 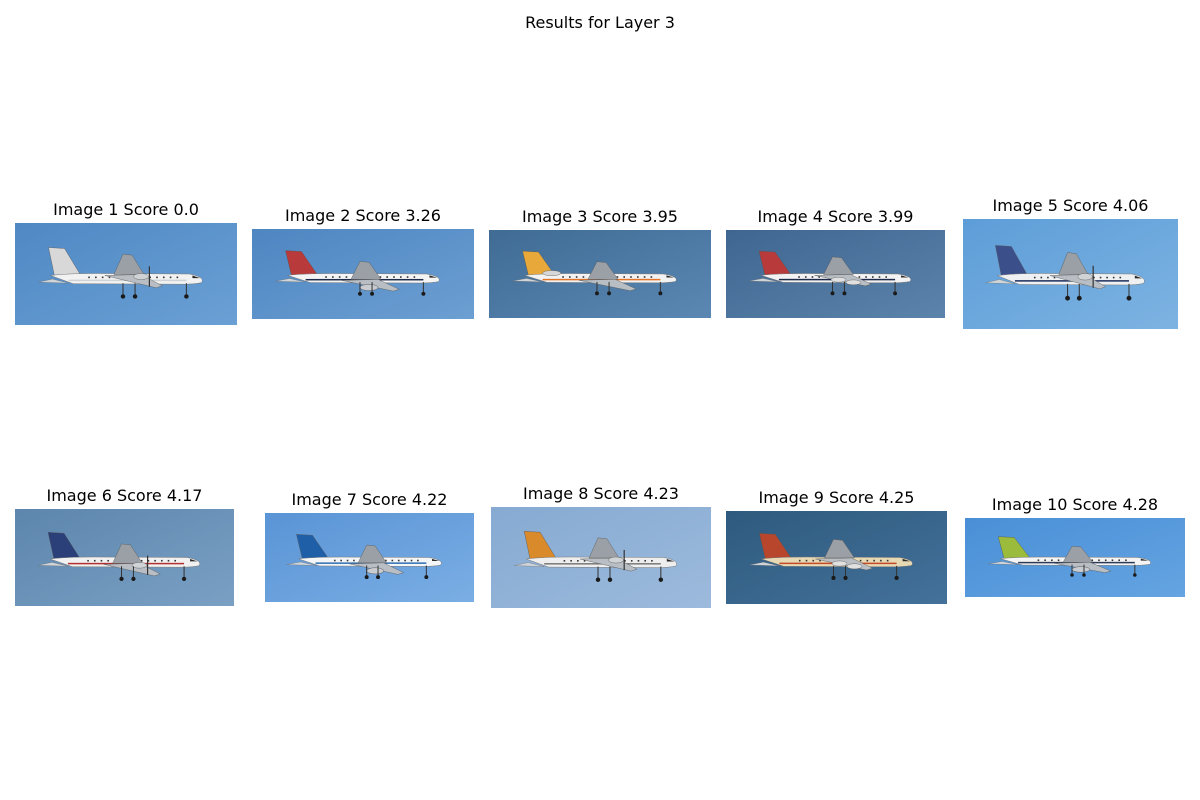 What do you see at coordinates (836, 497) in the screenshot?
I see `result-title: Image 9 Score 4.25` at bounding box center [836, 497].